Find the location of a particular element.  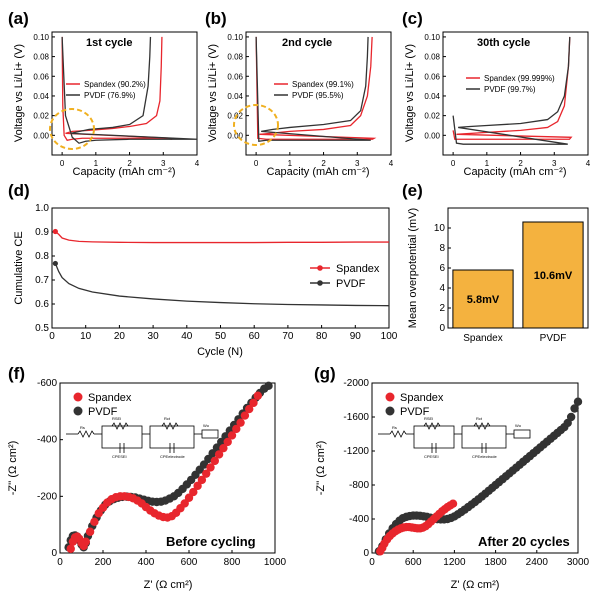

panel-a-ylabel: Voltage vs Li/Li+ (V) is located at coordinates (19, 93).